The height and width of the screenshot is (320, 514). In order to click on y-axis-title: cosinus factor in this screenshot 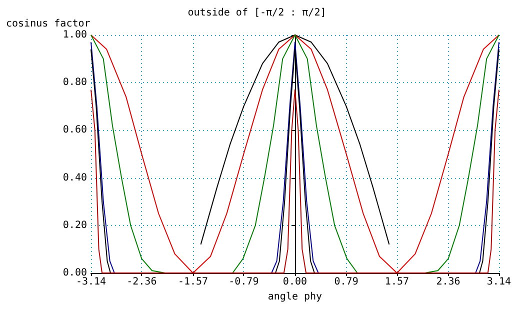, I will do `click(48, 24)`.